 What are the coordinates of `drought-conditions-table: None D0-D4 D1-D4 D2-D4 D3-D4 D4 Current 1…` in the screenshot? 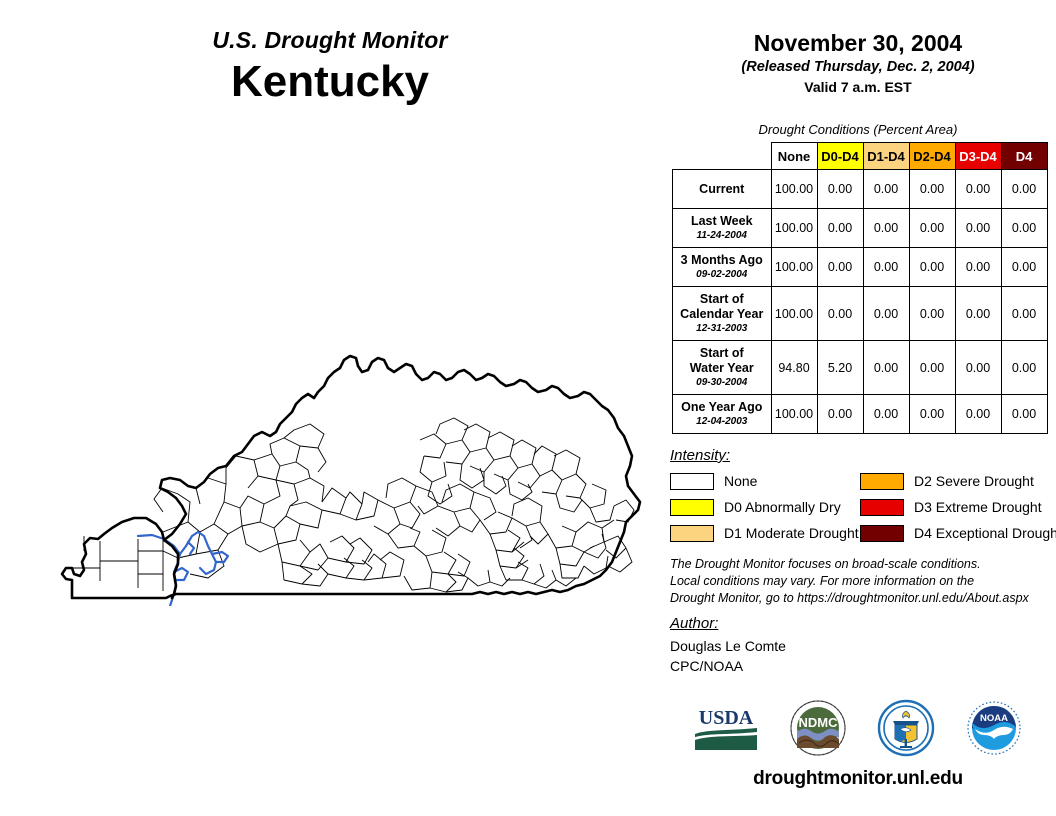 It's located at (860, 288).